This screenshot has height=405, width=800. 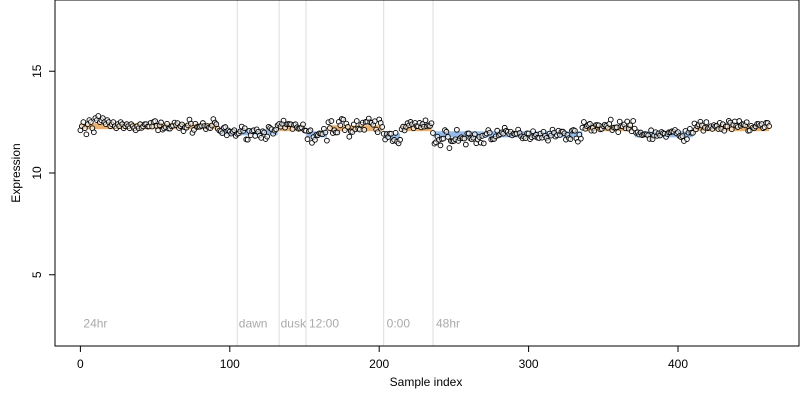 What do you see at coordinates (37, 173) in the screenshot?
I see `y-tick-label: 10` at bounding box center [37, 173].